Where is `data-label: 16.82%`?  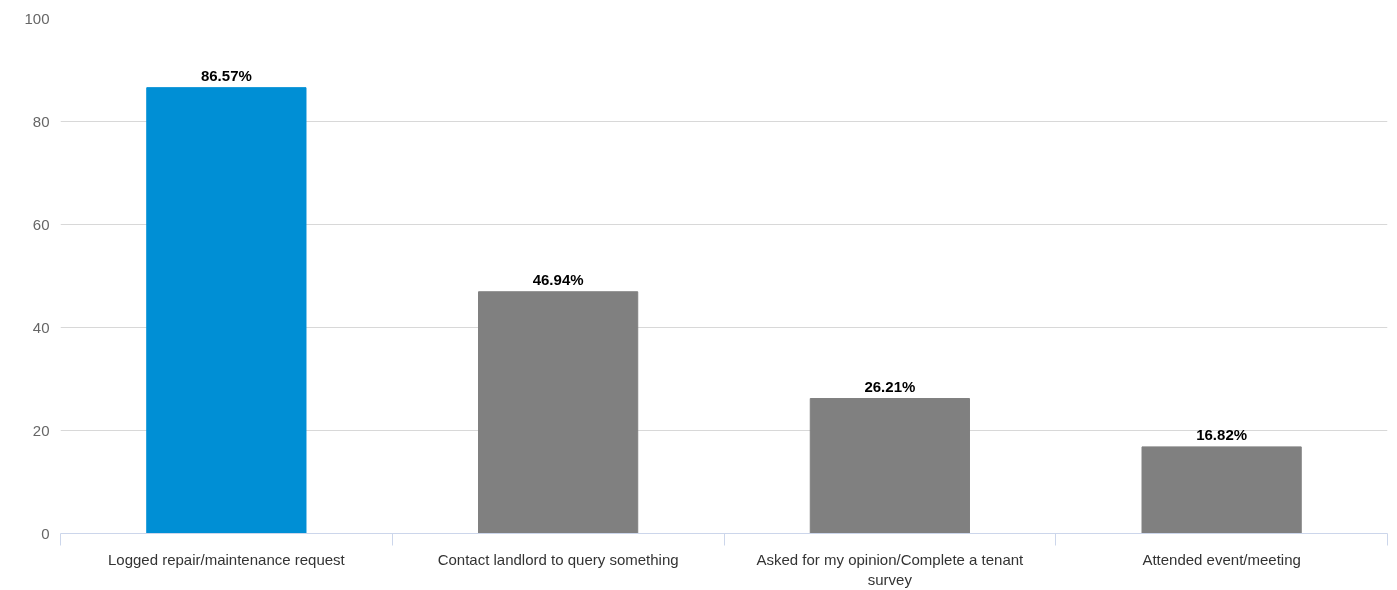 data-label: 16.82% is located at coordinates (1222, 434).